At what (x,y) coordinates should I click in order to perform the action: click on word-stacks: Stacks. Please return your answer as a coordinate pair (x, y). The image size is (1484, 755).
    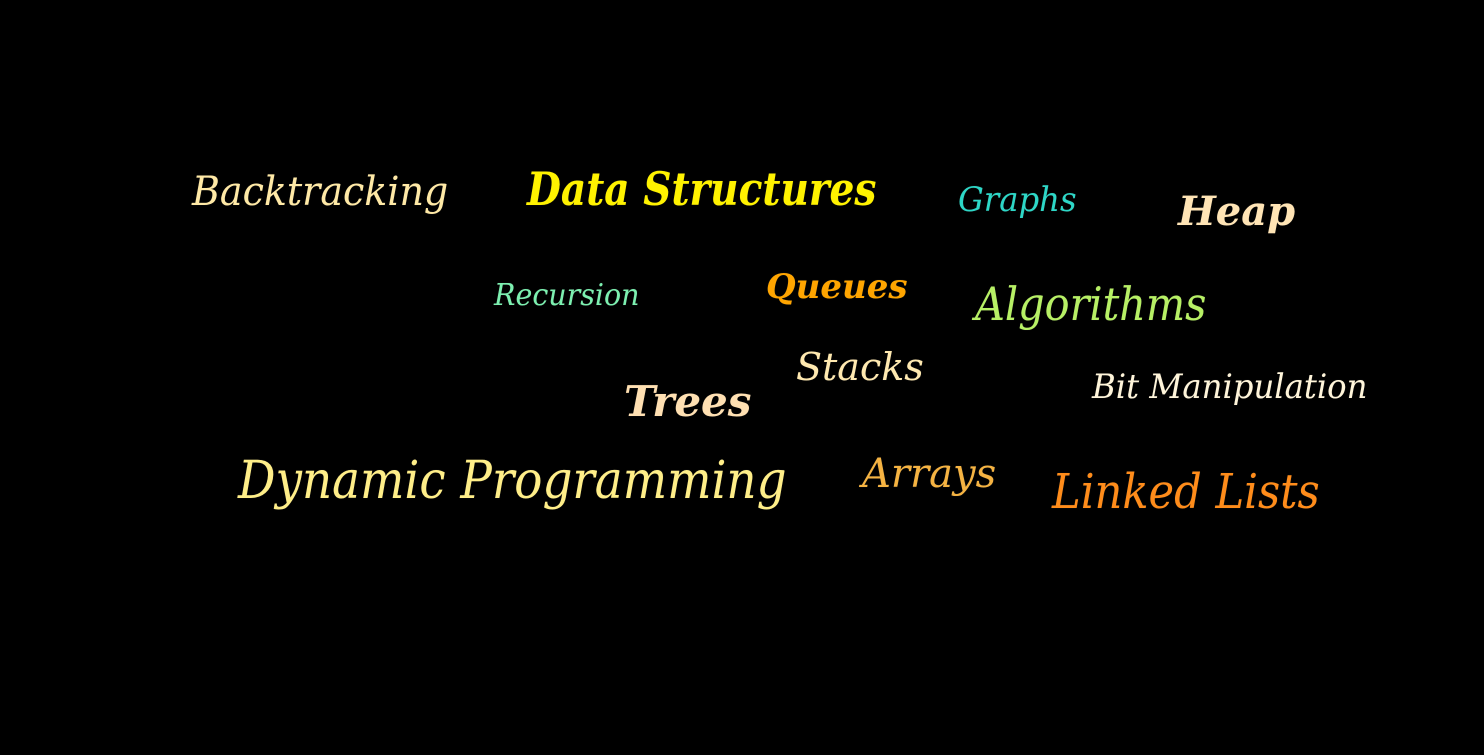
    Looking at the image, I should click on (860, 367).